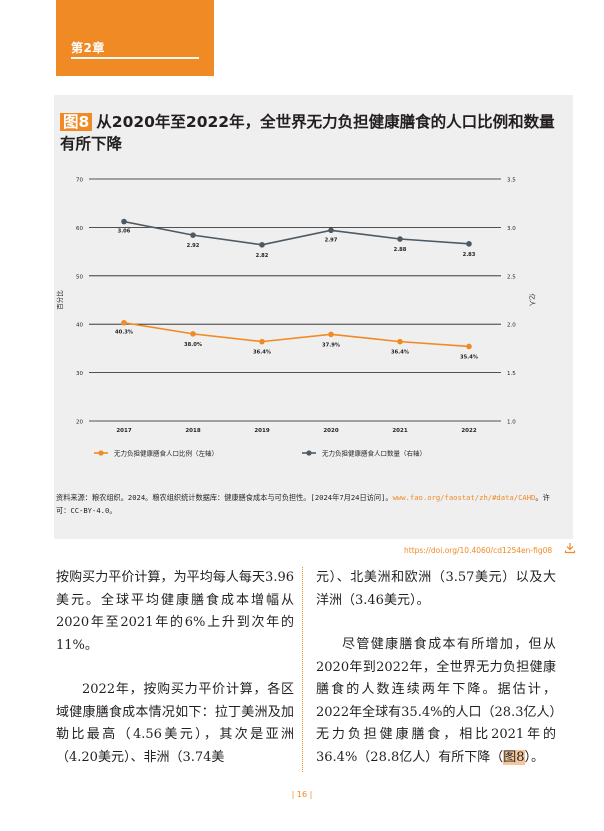 The height and width of the screenshot is (831, 604). Describe the element at coordinates (514, 757) in the screenshot. I see `figure-reference-link: 图8` at that location.